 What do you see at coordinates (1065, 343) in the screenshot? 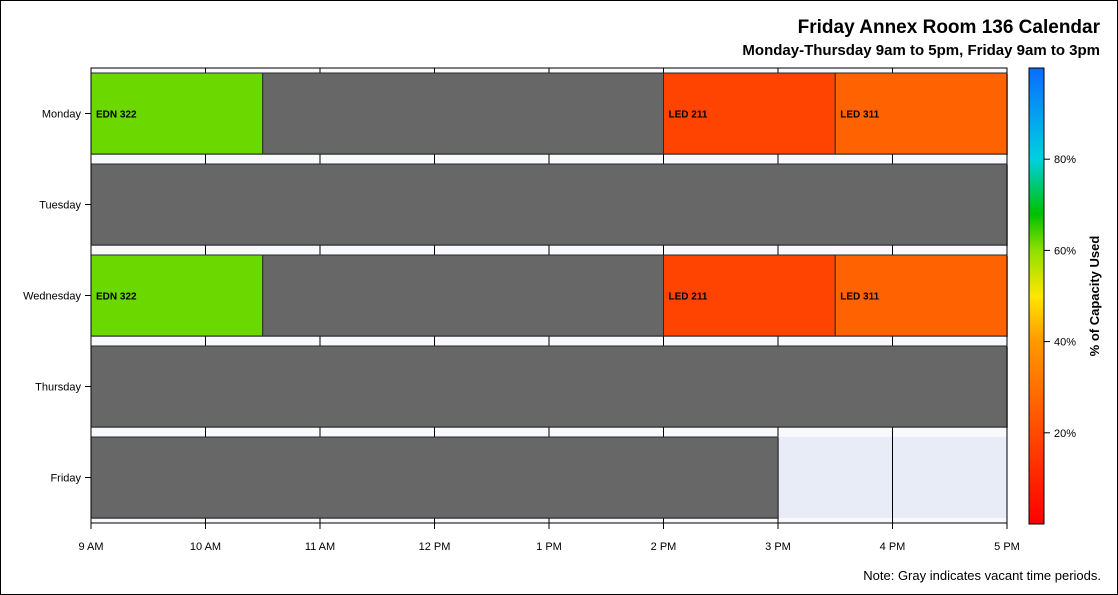
I see `colorbar-tick-label: 40%` at bounding box center [1065, 343].